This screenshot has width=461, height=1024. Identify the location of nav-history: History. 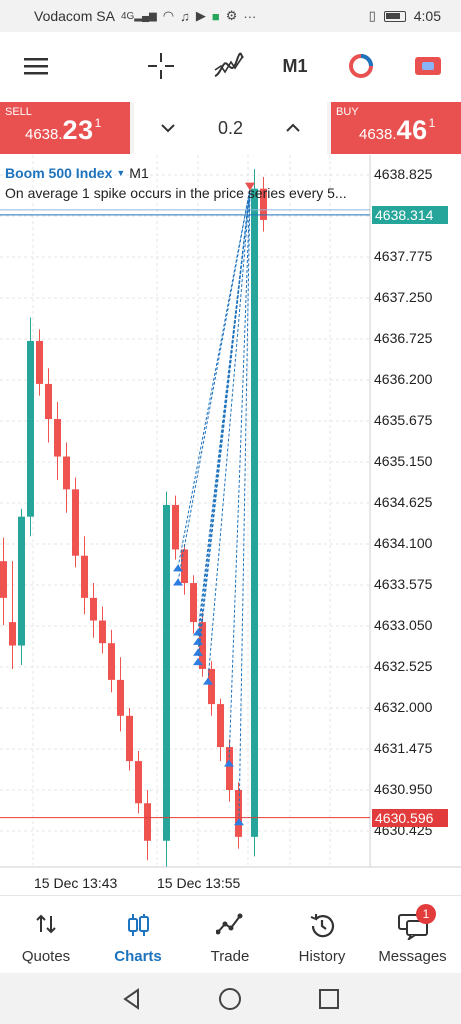
(322, 935).